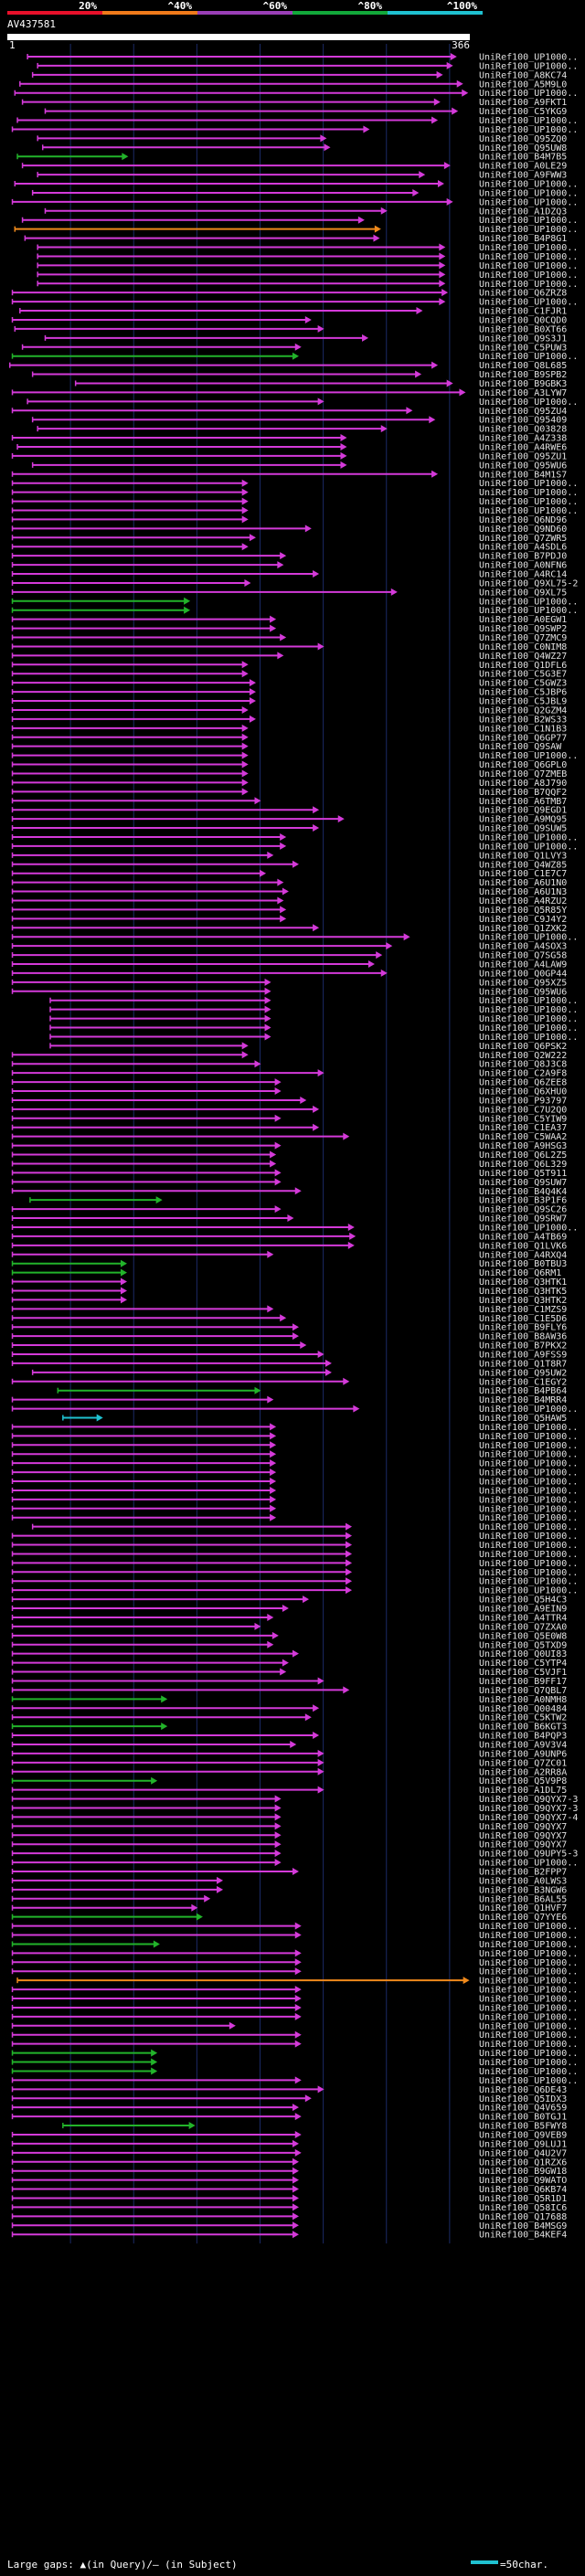 This screenshot has height=2576, width=585. Describe the element at coordinates (239, 37) in the screenshot. I see `query-bar` at that location.